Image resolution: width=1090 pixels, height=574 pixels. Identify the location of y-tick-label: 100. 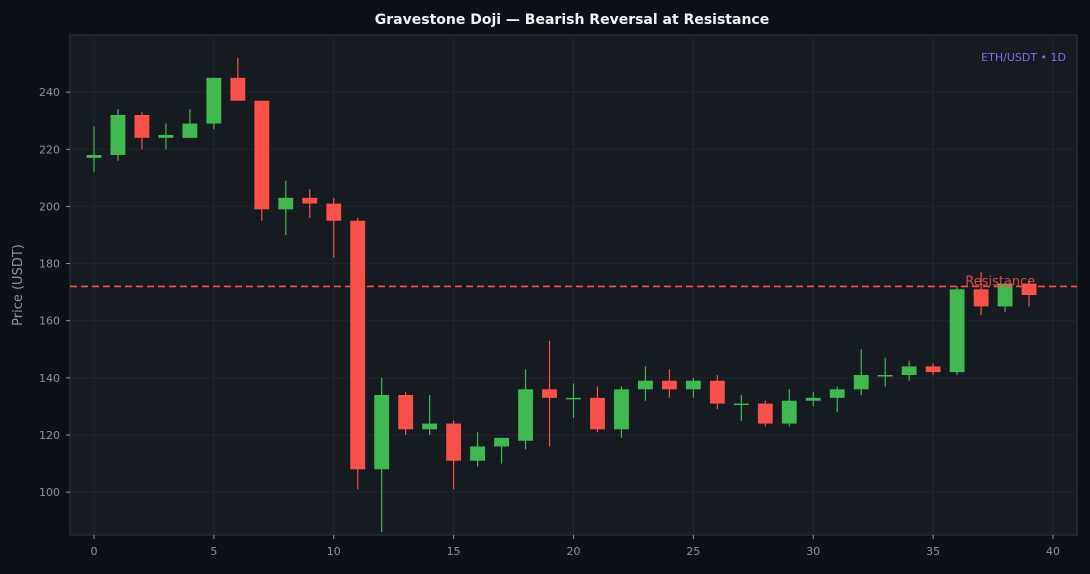
(49, 492).